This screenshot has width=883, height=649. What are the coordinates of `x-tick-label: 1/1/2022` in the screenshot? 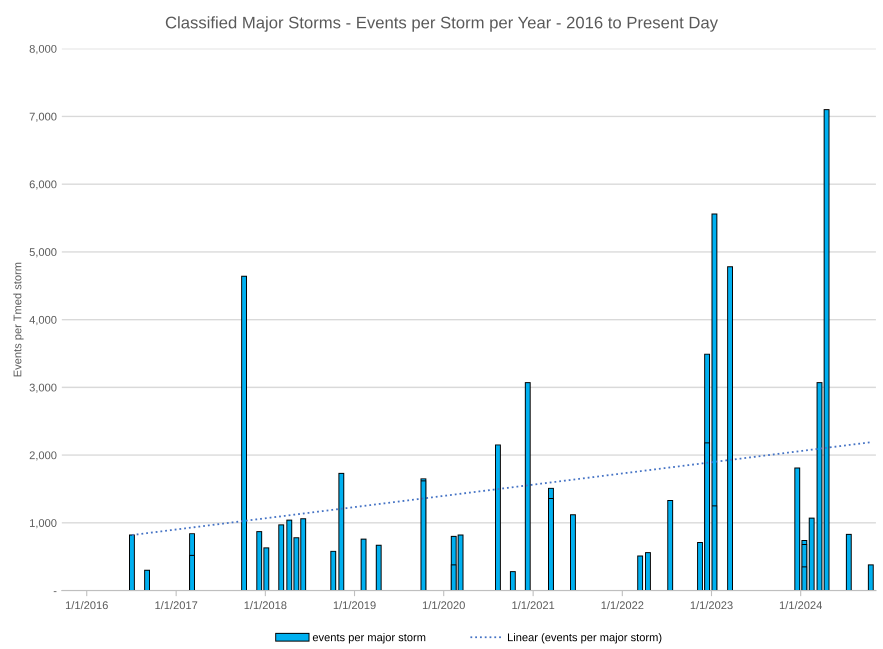 It's located at (623, 605).